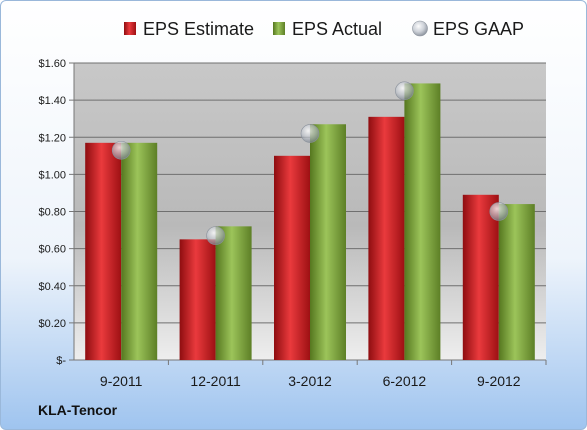 The image size is (587, 430). I want to click on legend-label: EPS GAAP, so click(478, 29).